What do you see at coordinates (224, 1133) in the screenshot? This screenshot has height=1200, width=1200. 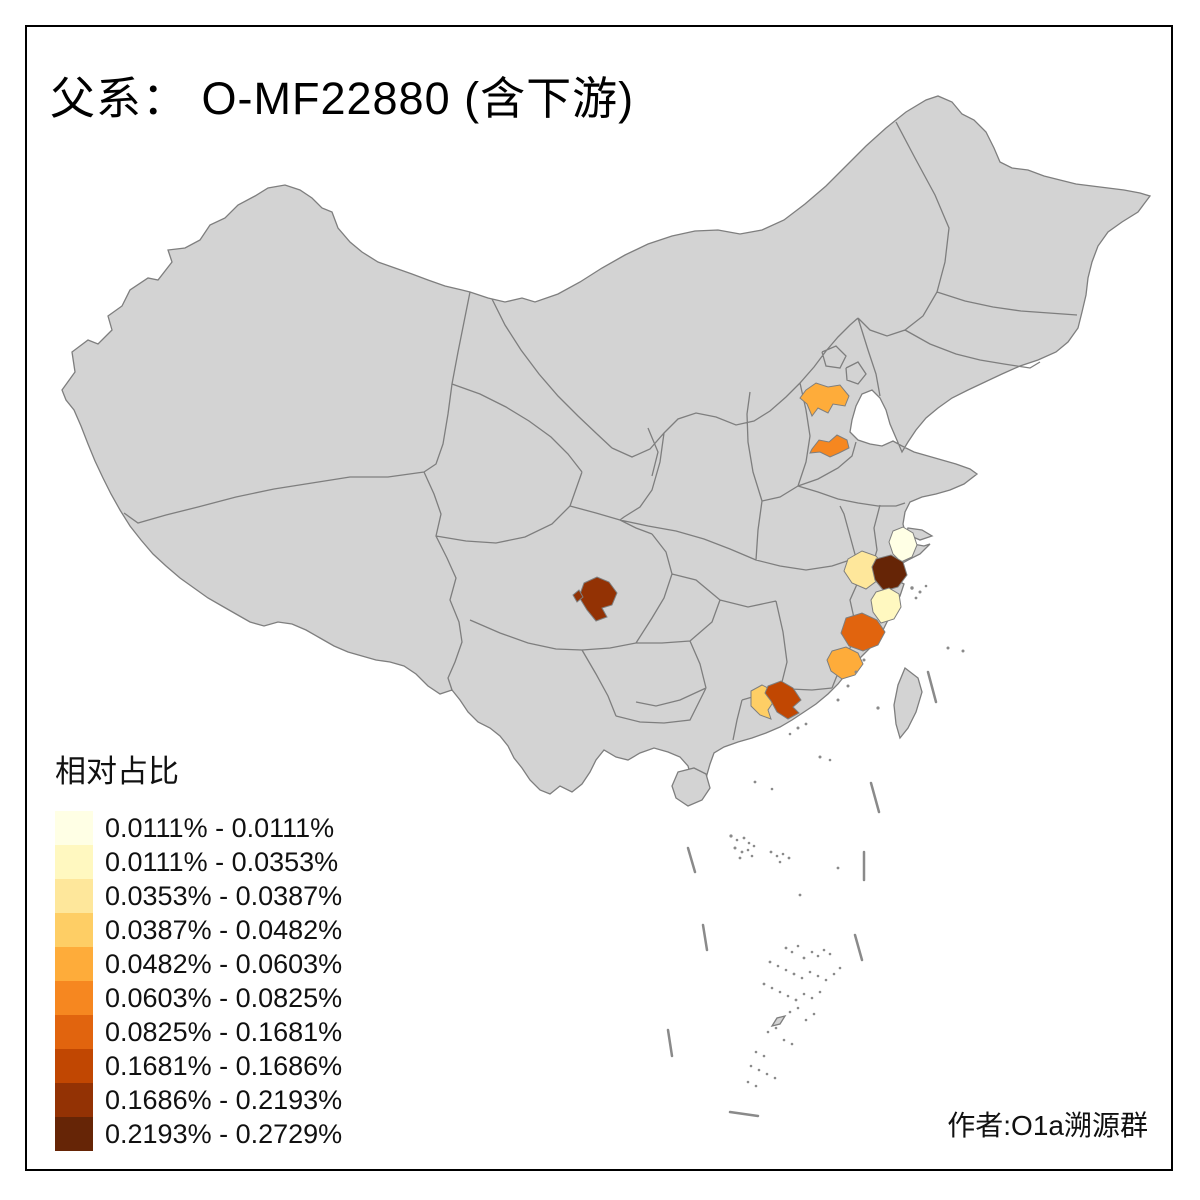 I see `legend-range-label: 0.2193% - 0.2729%` at bounding box center [224, 1133].